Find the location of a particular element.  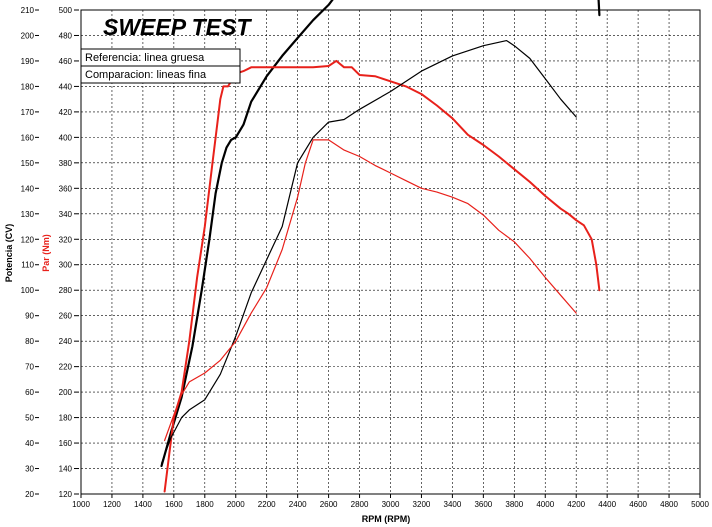

rpm-tick-label: 1600 is located at coordinates (174, 504).